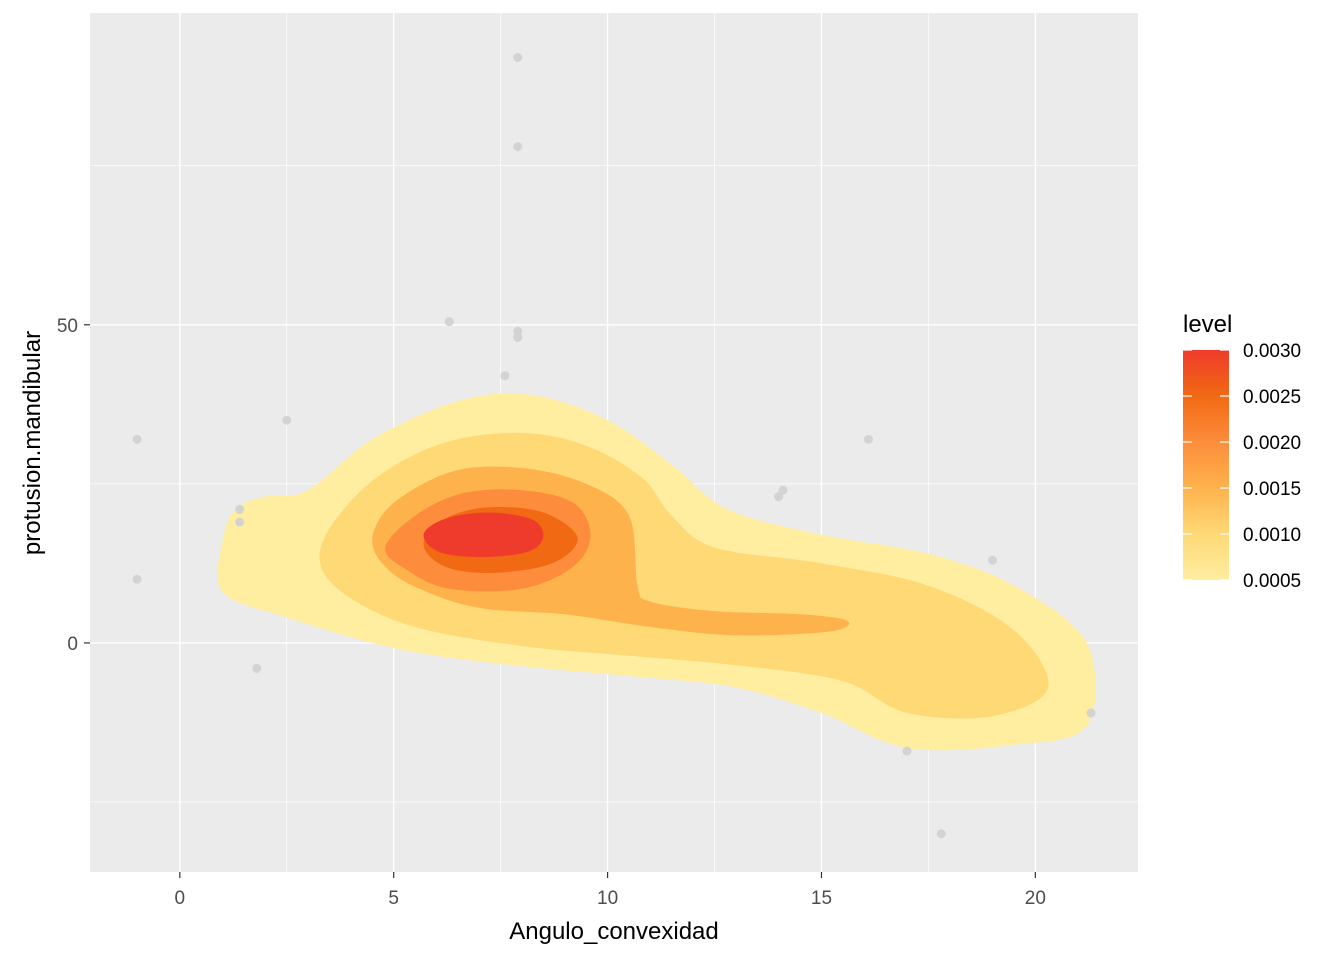 The height and width of the screenshot is (965, 1344). What do you see at coordinates (1242, 466) in the screenshot?
I see `legend-ticks: 0.0030 0.0025 0.0020 0.0015 0.0010 0.0005` at bounding box center [1242, 466].